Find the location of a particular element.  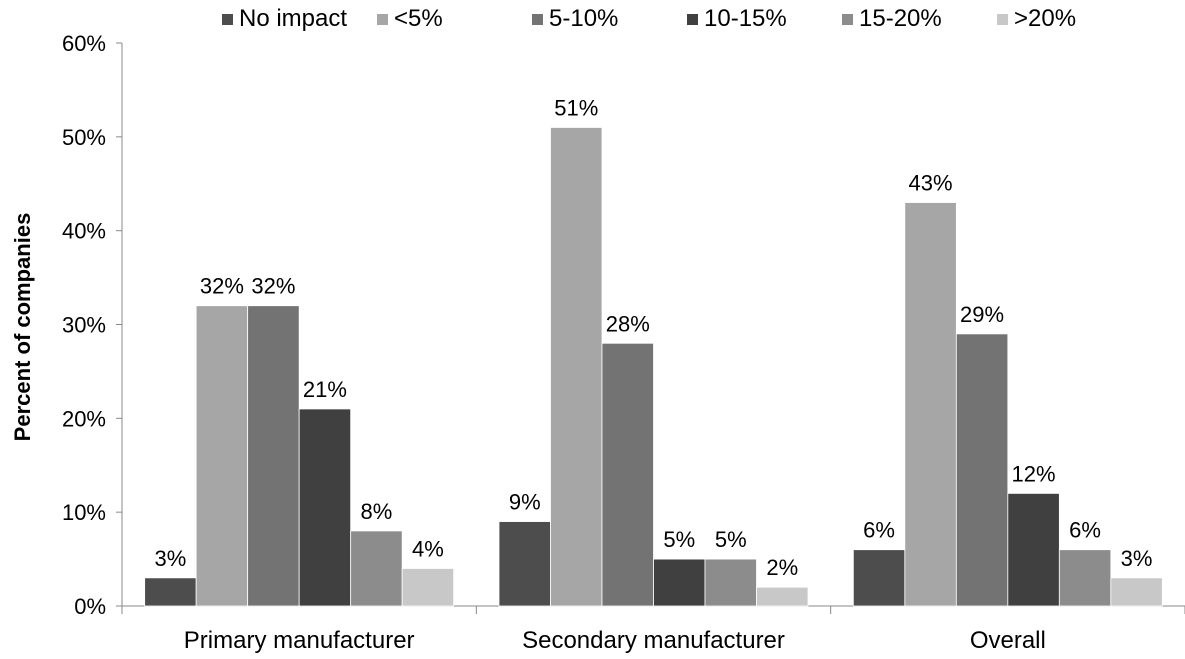

y-tick-label: 60% is located at coordinates (84, 43).